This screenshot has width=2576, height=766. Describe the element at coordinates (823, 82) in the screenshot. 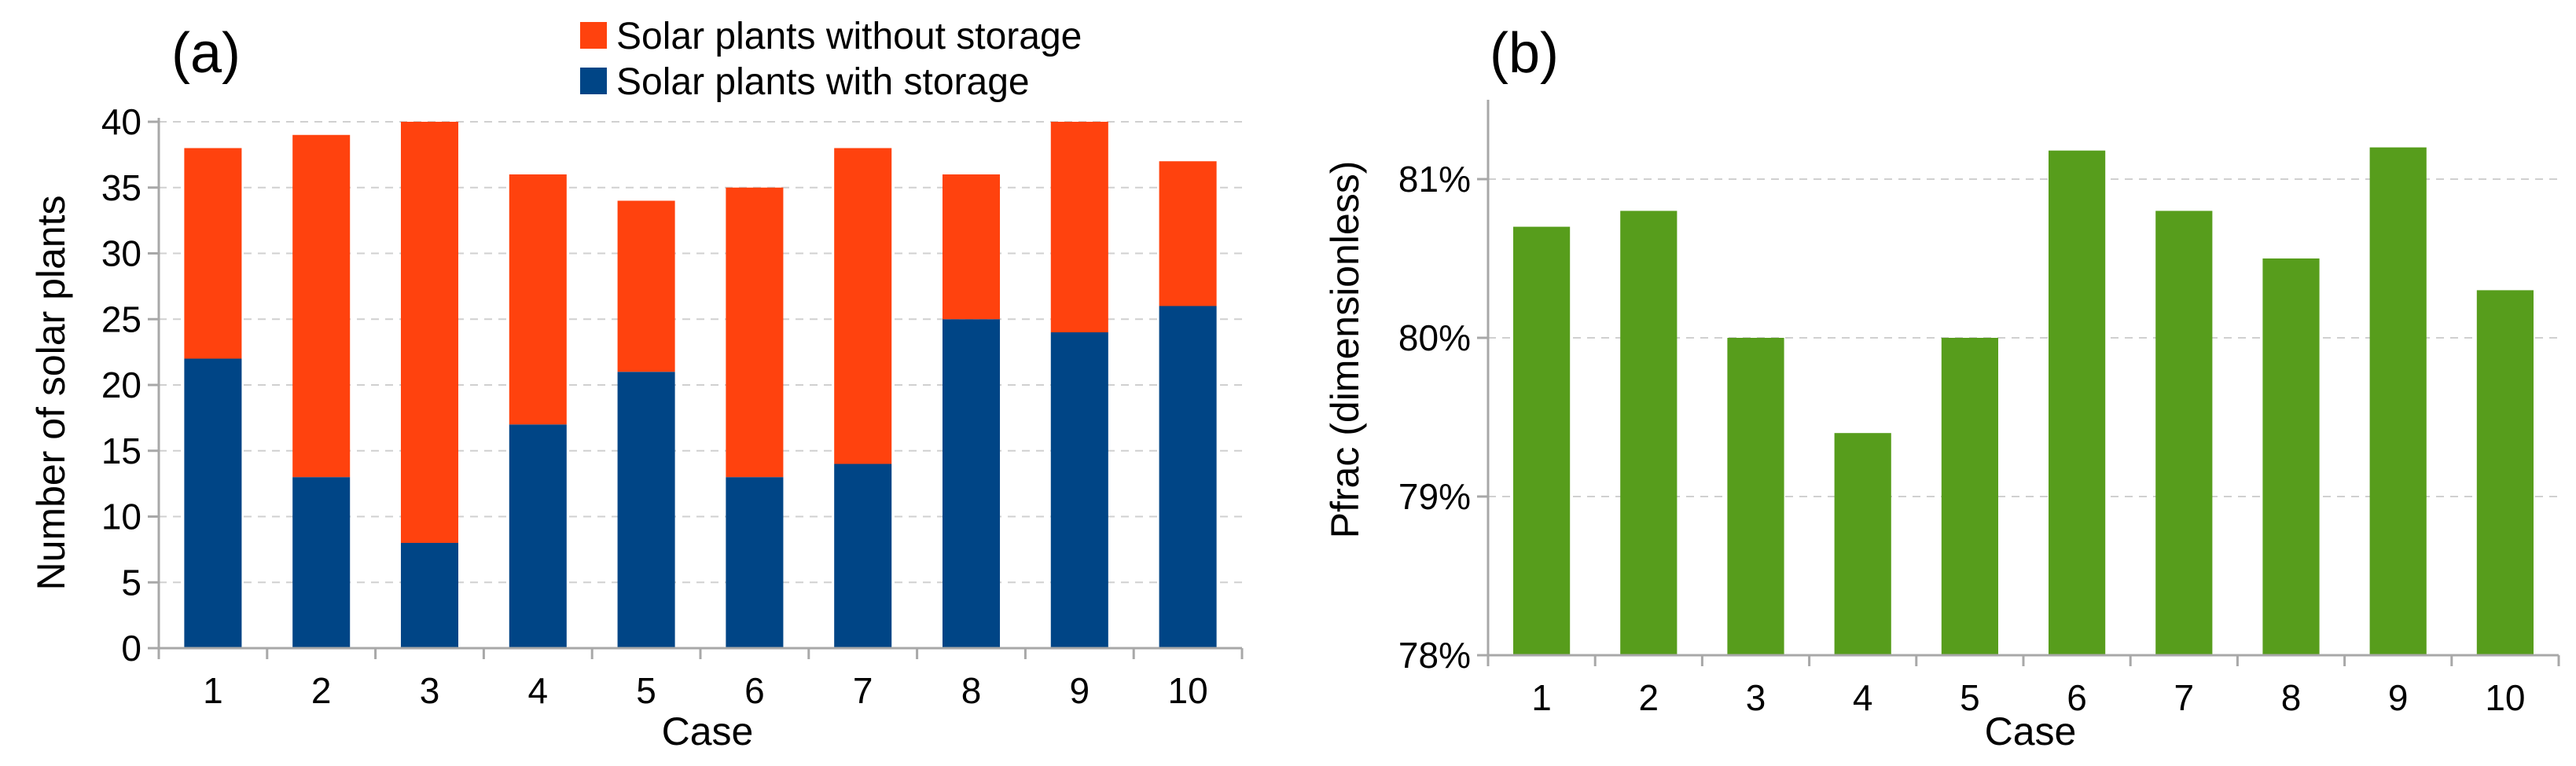

I see `legend-label-with-storage: Solar plants with storage` at that location.